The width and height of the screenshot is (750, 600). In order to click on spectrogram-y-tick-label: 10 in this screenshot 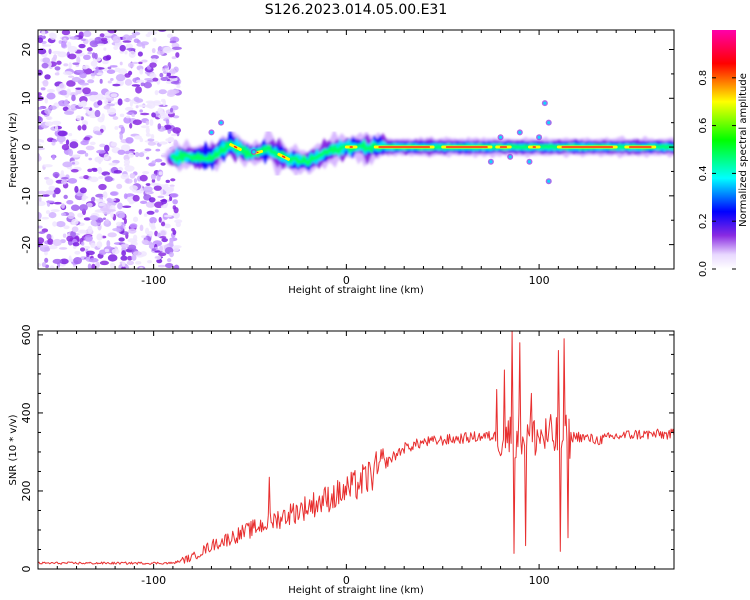, I will do `click(26, 98)`.